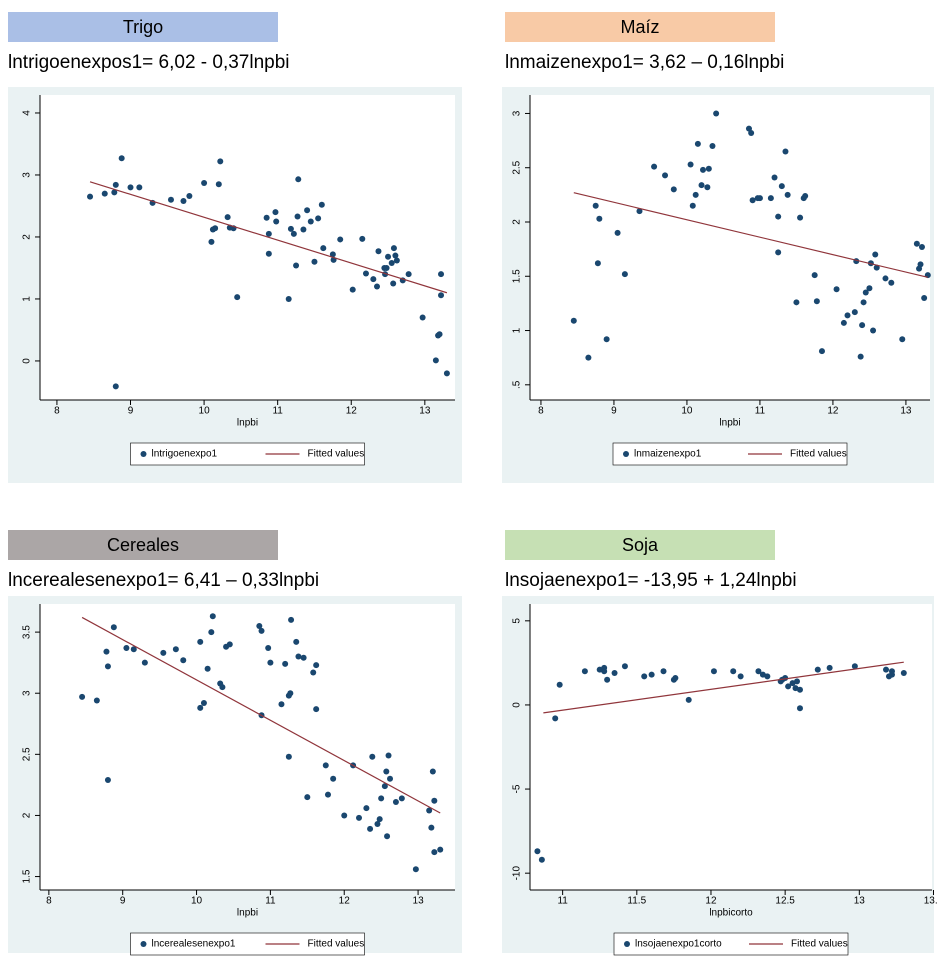 This screenshot has width=938, height=957. What do you see at coordinates (760, 411) in the screenshot?
I see `x-tick-label: 11` at bounding box center [760, 411].